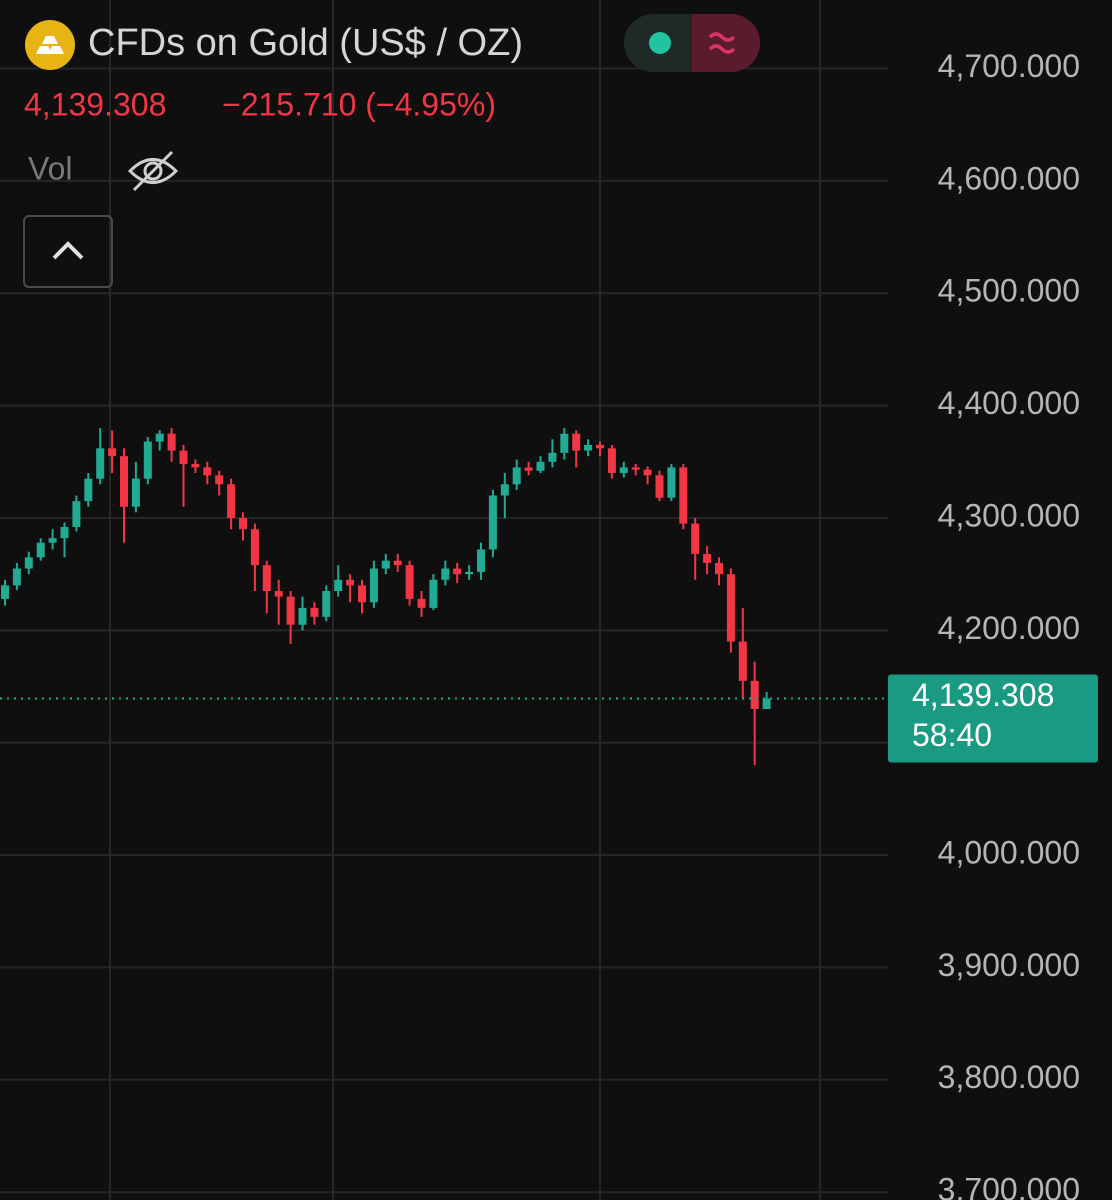  What do you see at coordinates (1009, 178) in the screenshot?
I see `y-tick-label: 4,600.000` at bounding box center [1009, 178].